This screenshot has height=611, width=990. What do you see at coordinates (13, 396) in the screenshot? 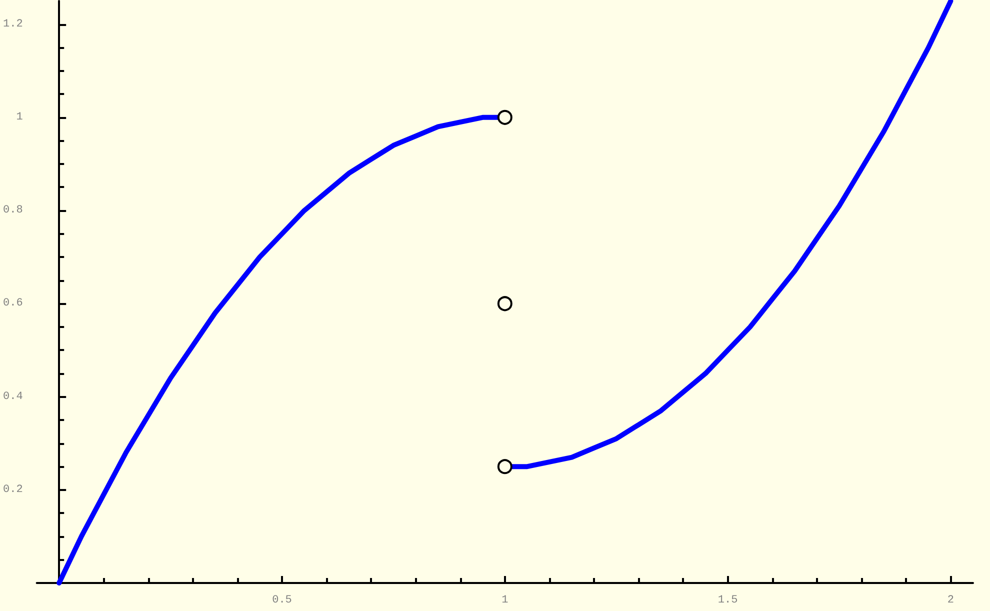
I see `y-tick-label: 0.4` at bounding box center [13, 396].